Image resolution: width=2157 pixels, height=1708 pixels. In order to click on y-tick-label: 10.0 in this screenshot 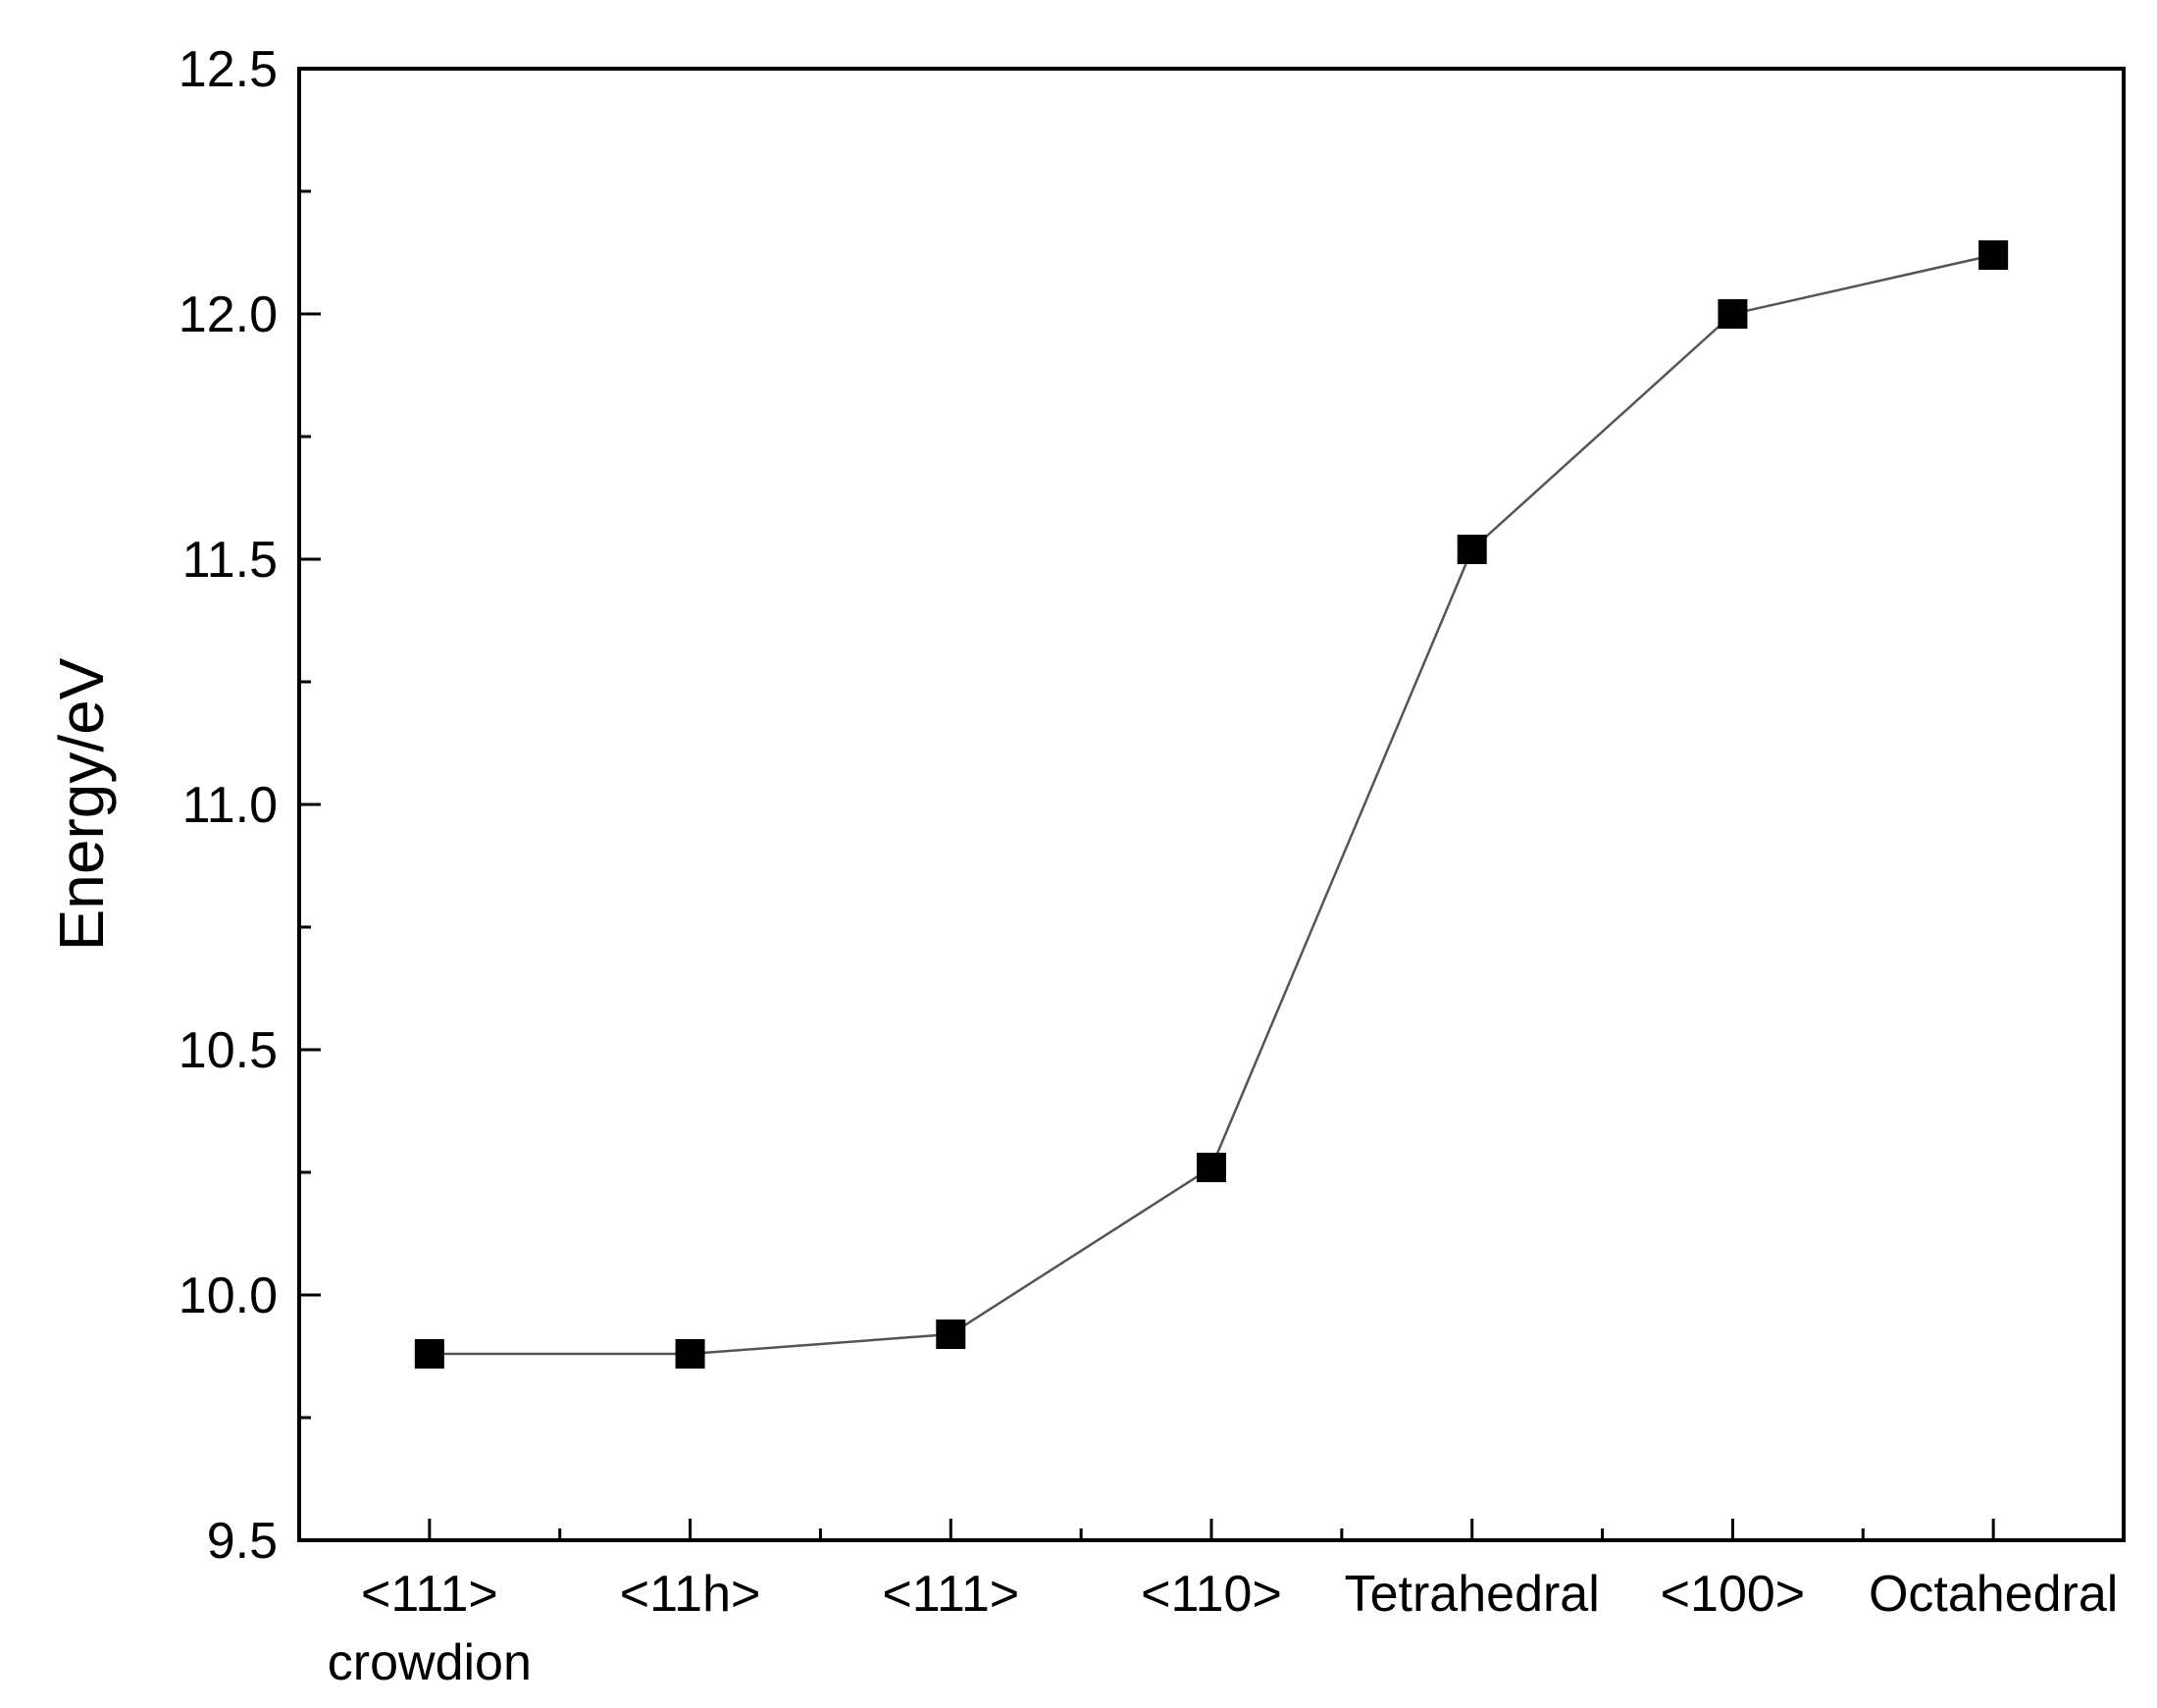, I will do `click(229, 1296)`.